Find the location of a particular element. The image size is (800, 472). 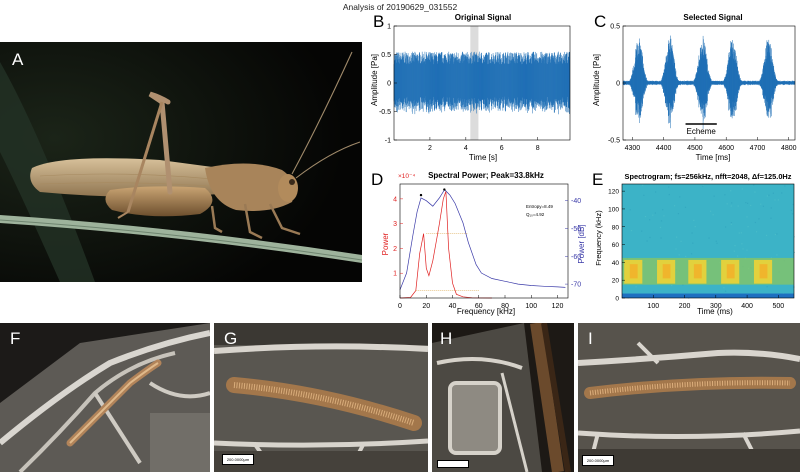

plot-frame is located at coordinates (484, 241).